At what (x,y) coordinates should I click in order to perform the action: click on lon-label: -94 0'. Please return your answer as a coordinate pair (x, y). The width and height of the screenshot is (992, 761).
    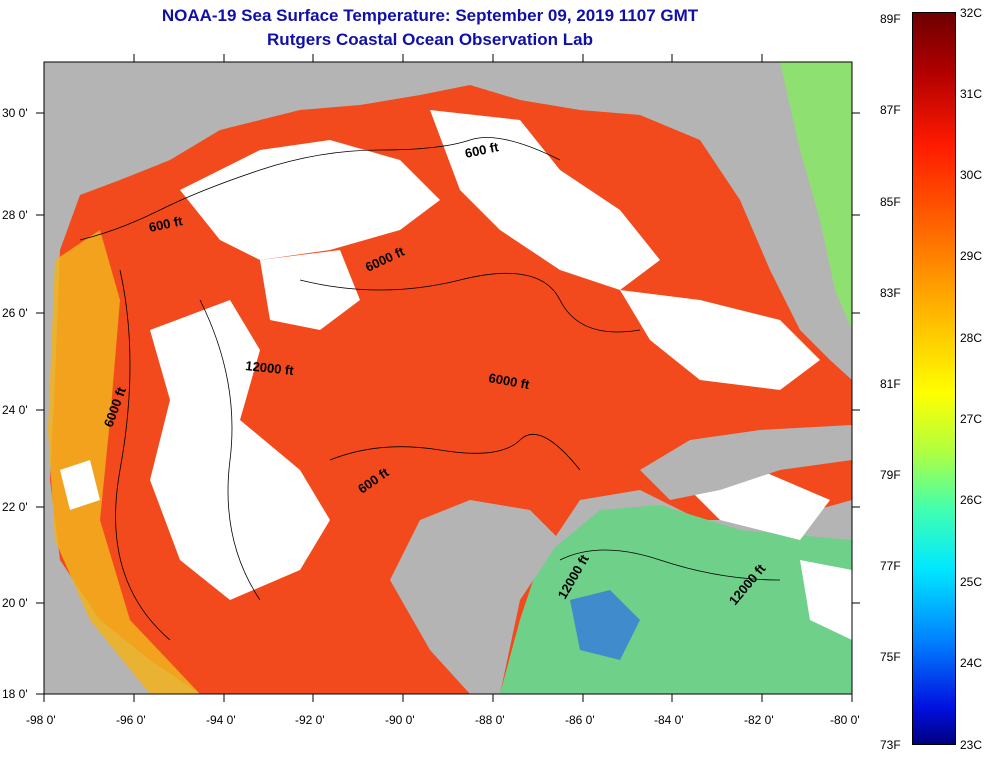
    Looking at the image, I should click on (221, 720).